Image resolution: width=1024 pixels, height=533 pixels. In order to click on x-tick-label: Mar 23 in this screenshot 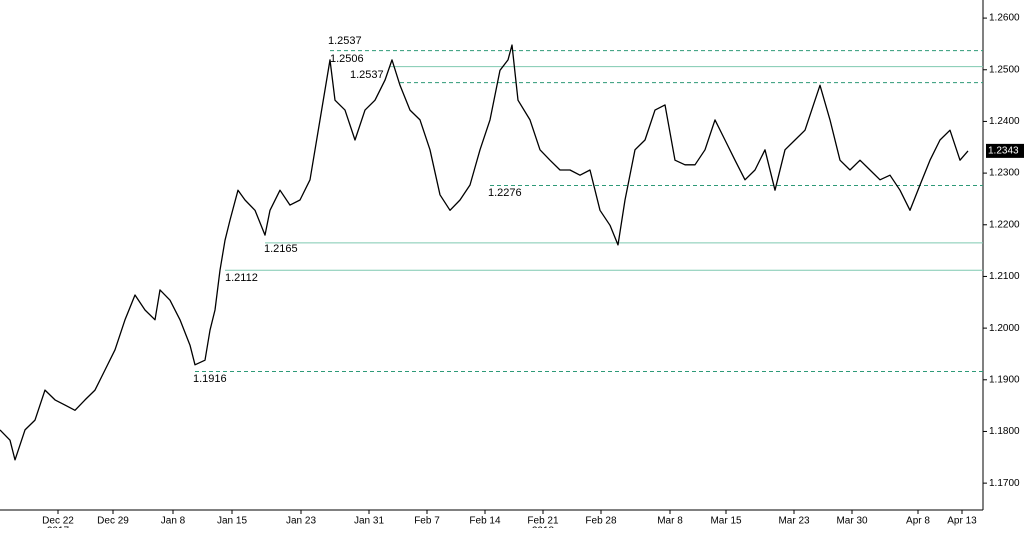, I will do `click(794, 521)`.